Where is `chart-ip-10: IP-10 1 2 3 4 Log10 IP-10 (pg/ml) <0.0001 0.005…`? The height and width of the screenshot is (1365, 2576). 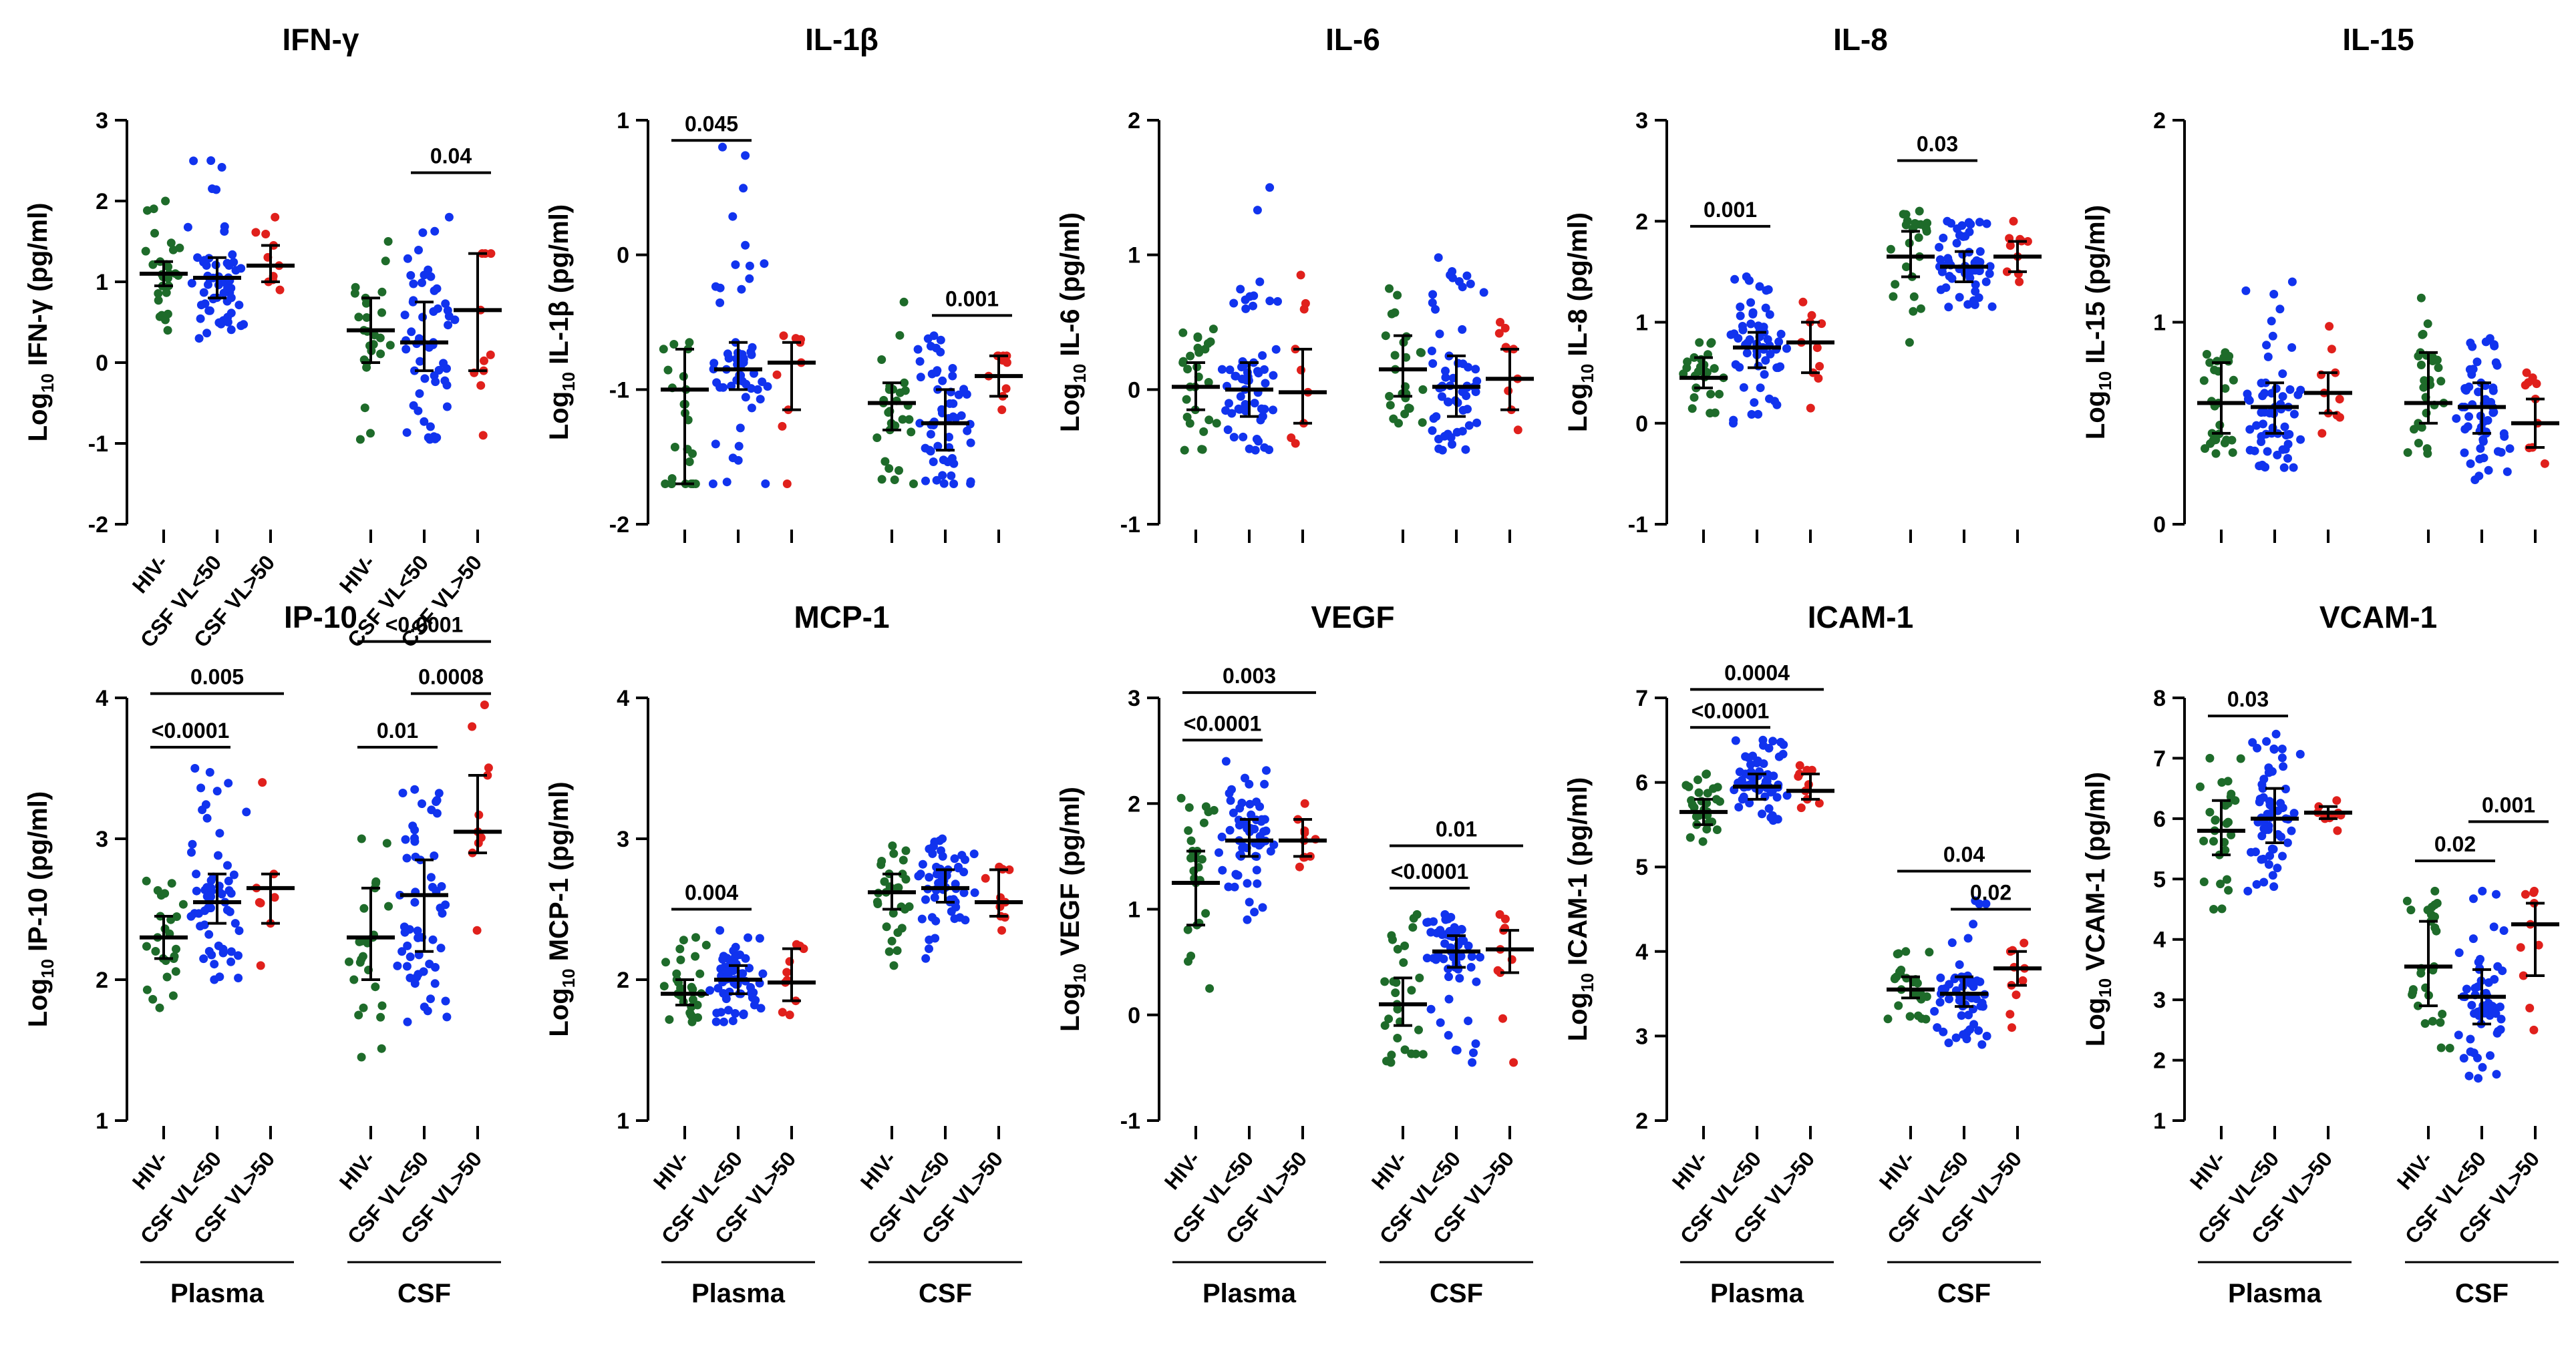 chart-ip-10: IP-10 1 2 3 4 Log10 IP-10 (pg/ml) <0.0001 0.005… is located at coordinates (262, 954).